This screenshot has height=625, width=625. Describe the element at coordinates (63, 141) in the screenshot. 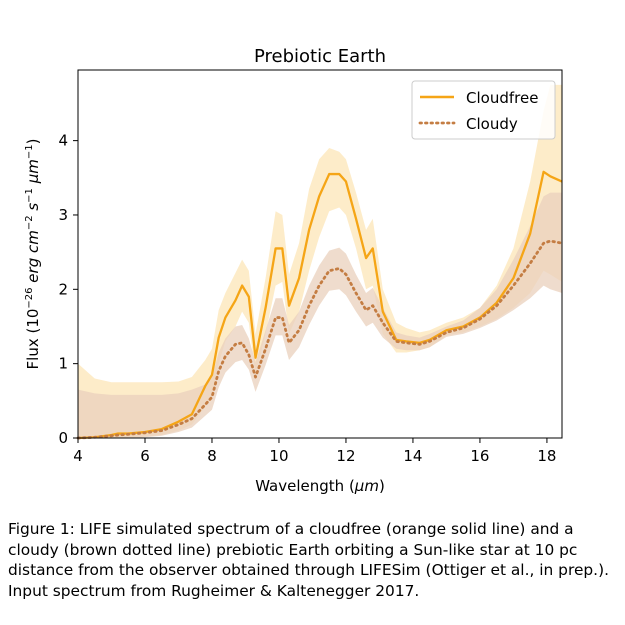

I see `y-tick-label: 4` at that location.